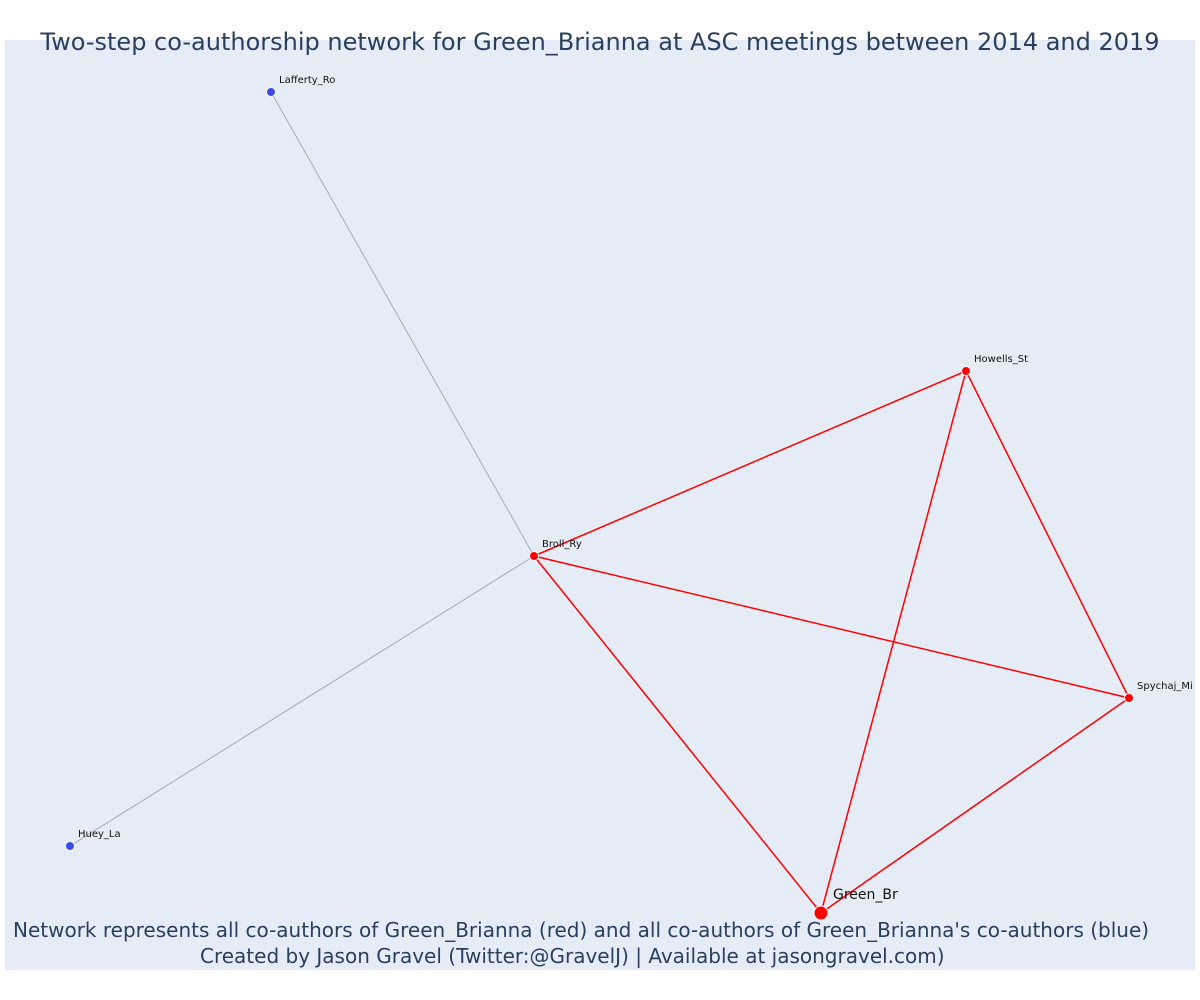 Image resolution: width=1200 pixels, height=1000 pixels. Describe the element at coordinates (1047, 534) in the screenshot. I see `edge-Howells_St-Spychaj_Mi` at that location.